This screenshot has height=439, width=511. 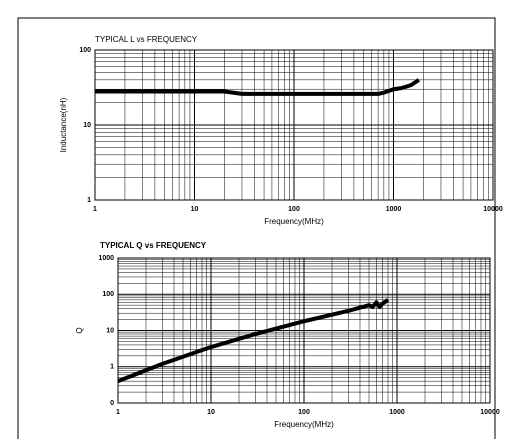 I want to click on y-axis-label: Inductance(nH), so click(x=63, y=124).